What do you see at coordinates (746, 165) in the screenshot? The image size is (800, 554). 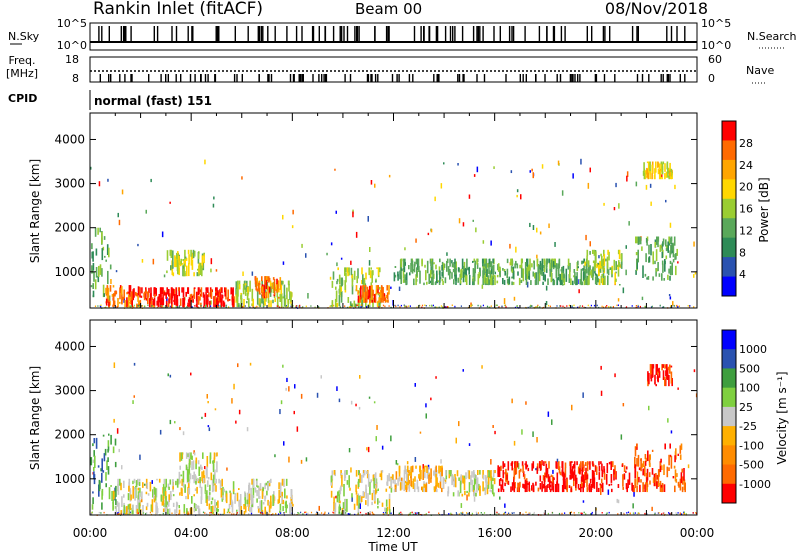 I see `power-colorbar-tick: 24` at bounding box center [746, 165].